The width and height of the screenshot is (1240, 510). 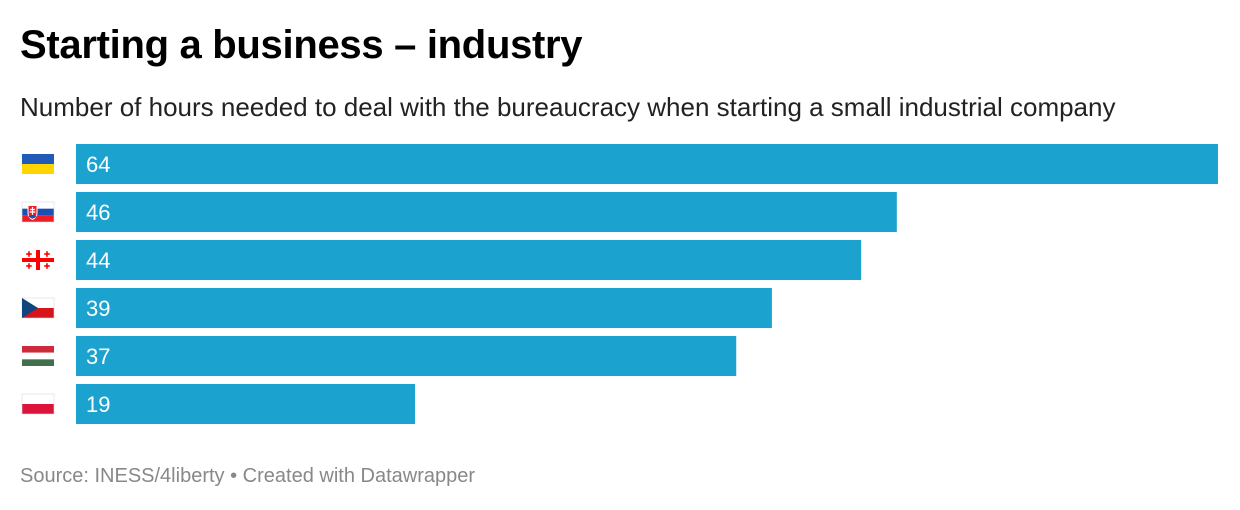 What do you see at coordinates (38, 164) in the screenshot?
I see `ukraine-flag-icon` at bounding box center [38, 164].